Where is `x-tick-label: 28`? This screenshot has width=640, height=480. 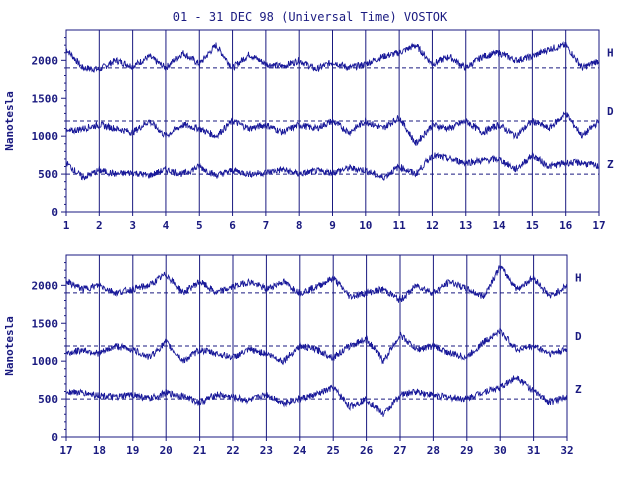
x-tick-label: 28 is located at coordinates (433, 450).